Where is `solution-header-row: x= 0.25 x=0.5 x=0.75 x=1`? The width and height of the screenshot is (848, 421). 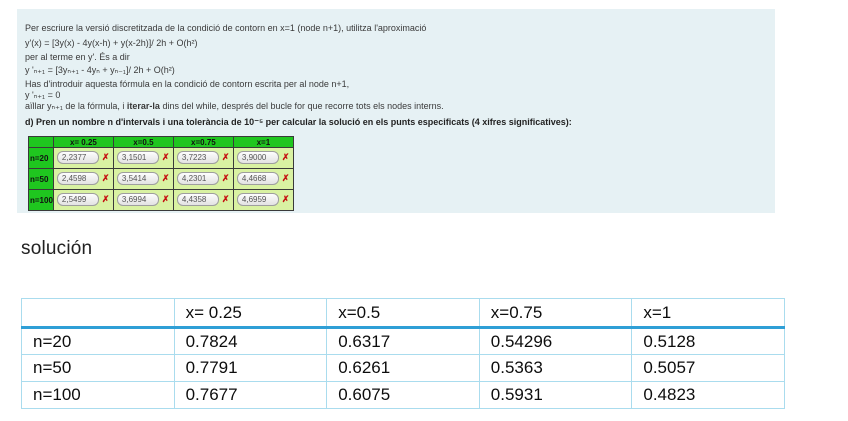 solution-header-row: x= 0.25 x=0.5 x=0.75 x=1 is located at coordinates (403, 313).